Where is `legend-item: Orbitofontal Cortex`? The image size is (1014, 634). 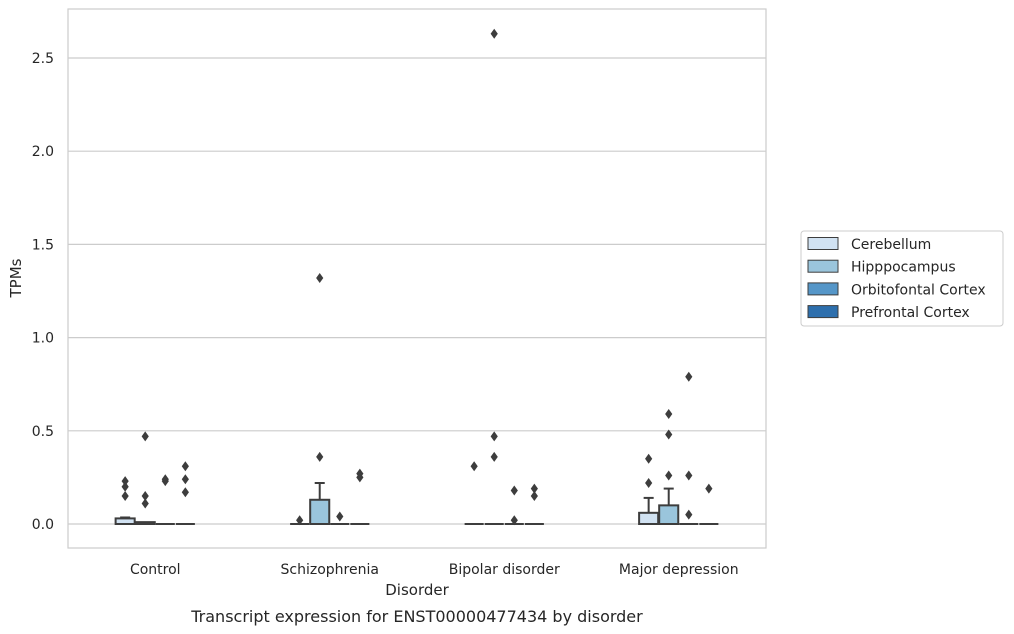 legend-item: Orbitofontal Cortex is located at coordinates (896, 290).